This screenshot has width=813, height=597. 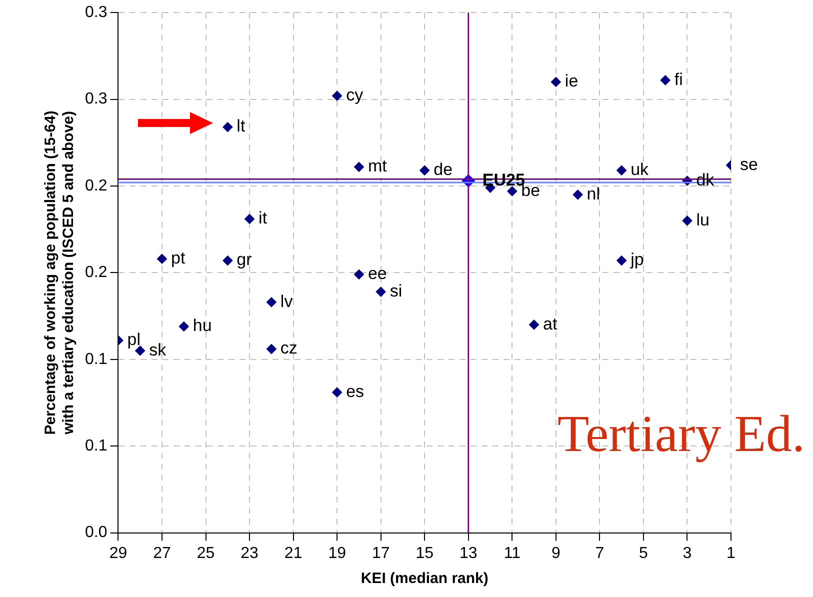 What do you see at coordinates (355, 392) in the screenshot?
I see `annotation: es` at bounding box center [355, 392].